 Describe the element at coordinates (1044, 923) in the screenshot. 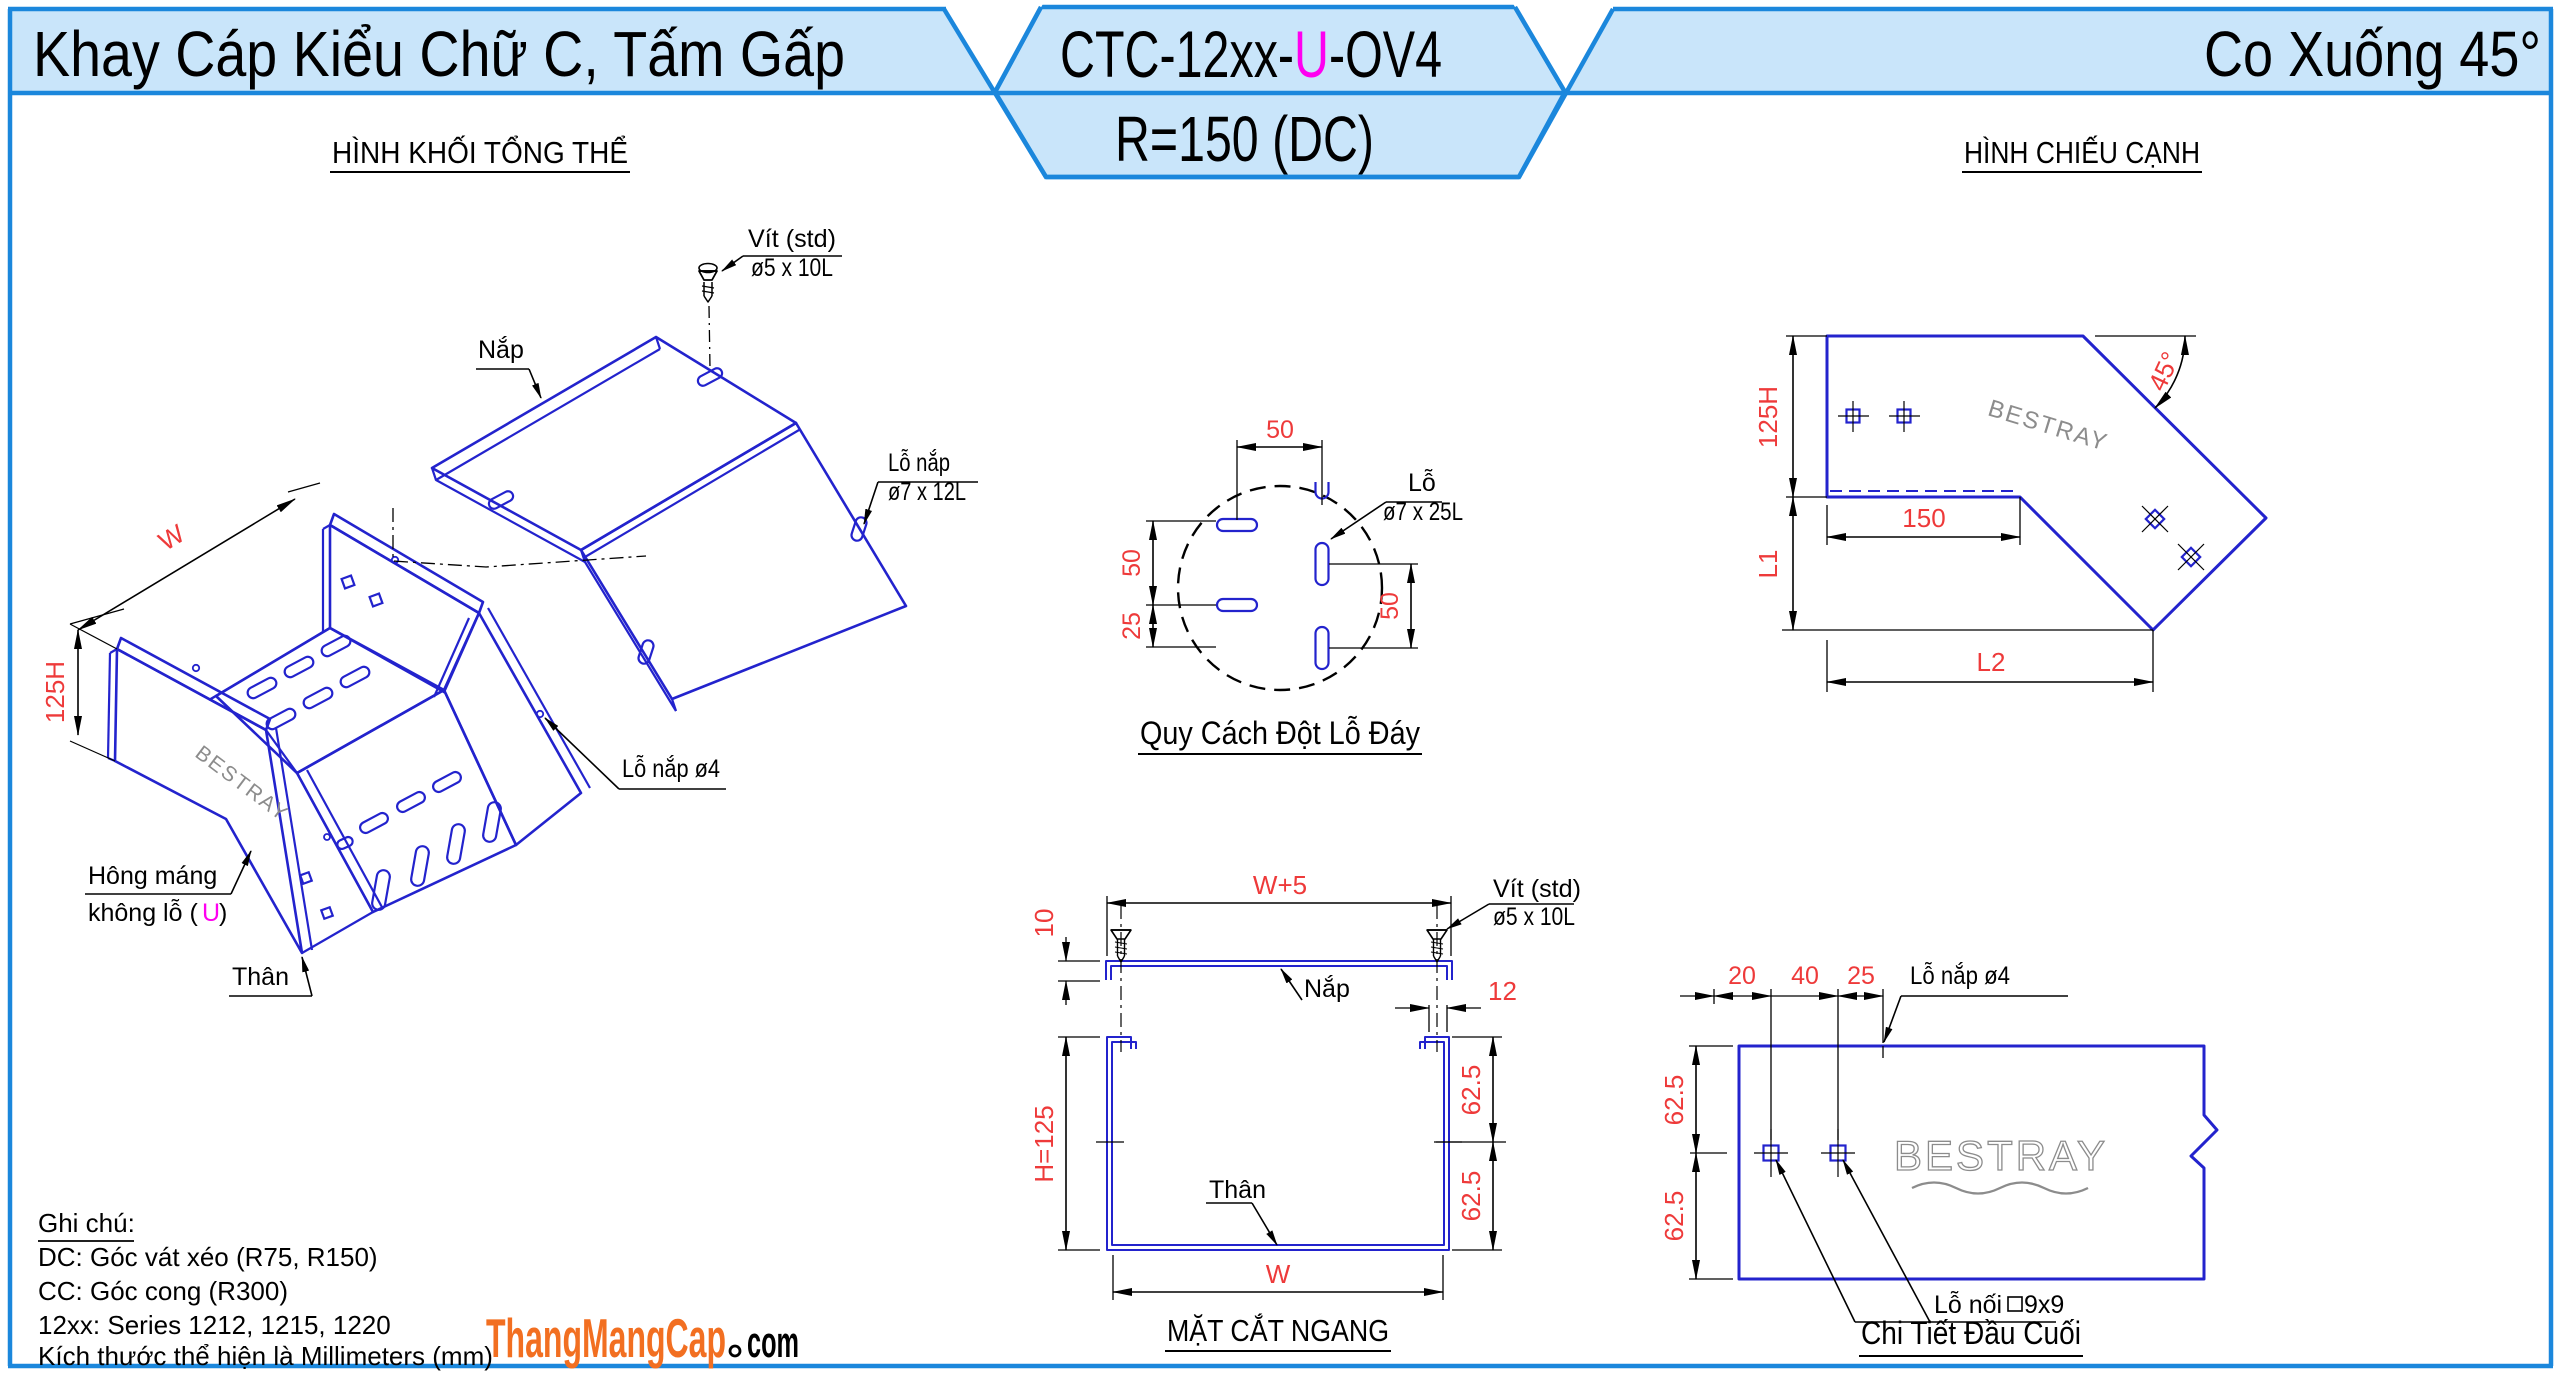

I see `svg-text: 10` at that location.